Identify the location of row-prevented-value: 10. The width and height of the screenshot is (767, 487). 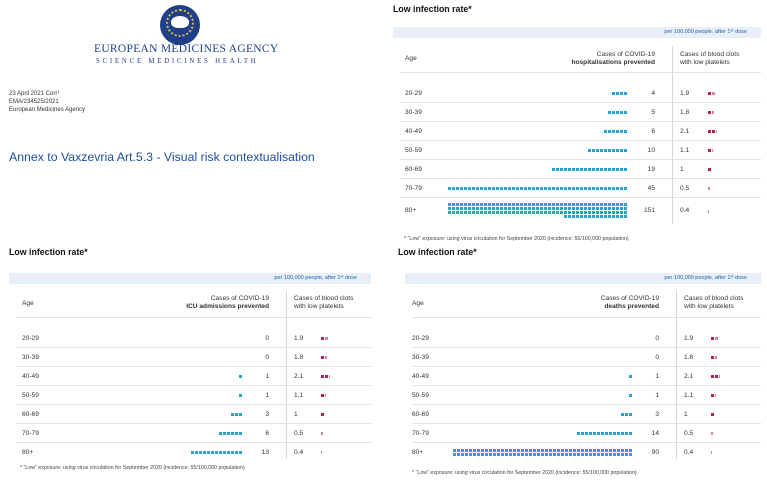
(651, 150).